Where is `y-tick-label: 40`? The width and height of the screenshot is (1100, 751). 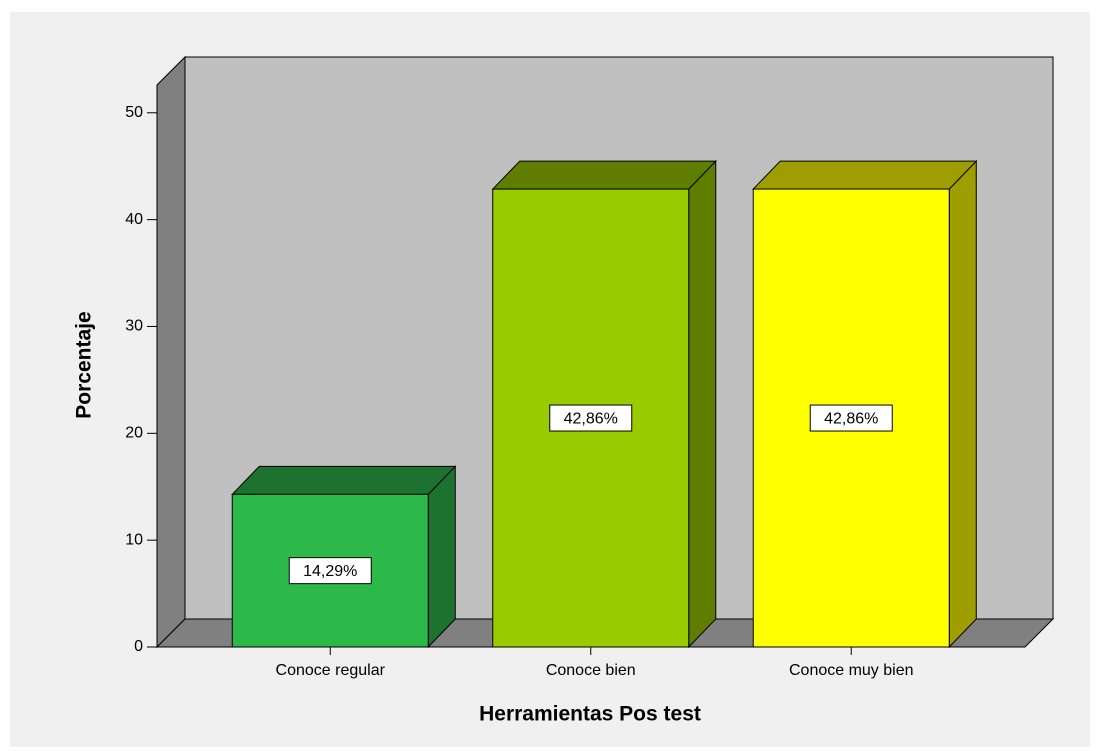 y-tick-label: 40 is located at coordinates (134, 219).